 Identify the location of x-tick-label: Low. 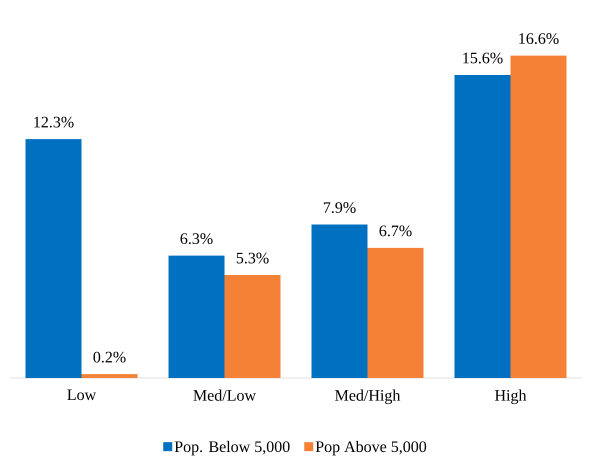
(81, 395).